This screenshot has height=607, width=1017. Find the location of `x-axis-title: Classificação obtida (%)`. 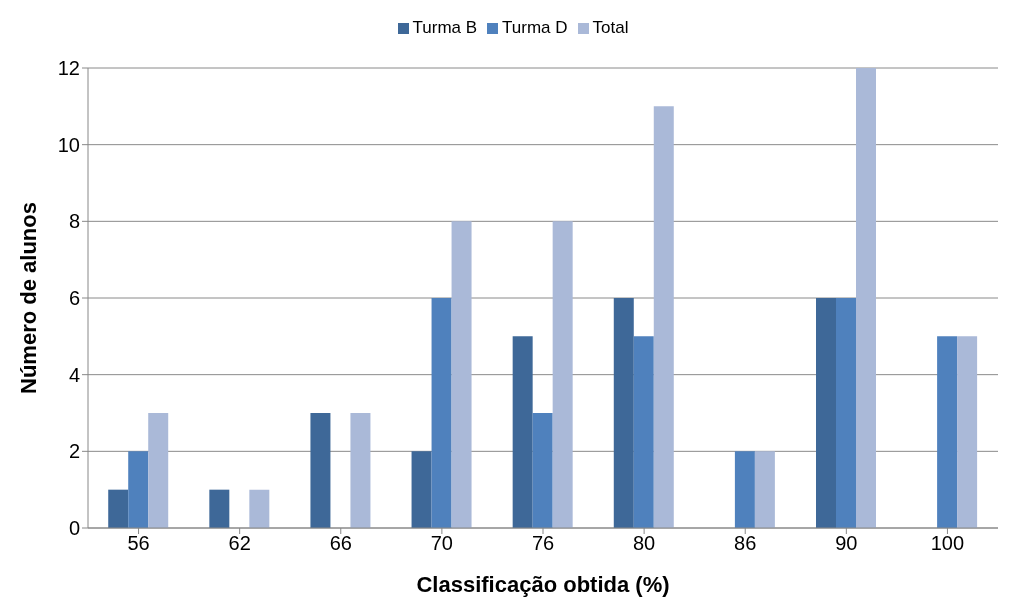

x-axis-title: Classificação obtida (%) is located at coordinates (543, 584).